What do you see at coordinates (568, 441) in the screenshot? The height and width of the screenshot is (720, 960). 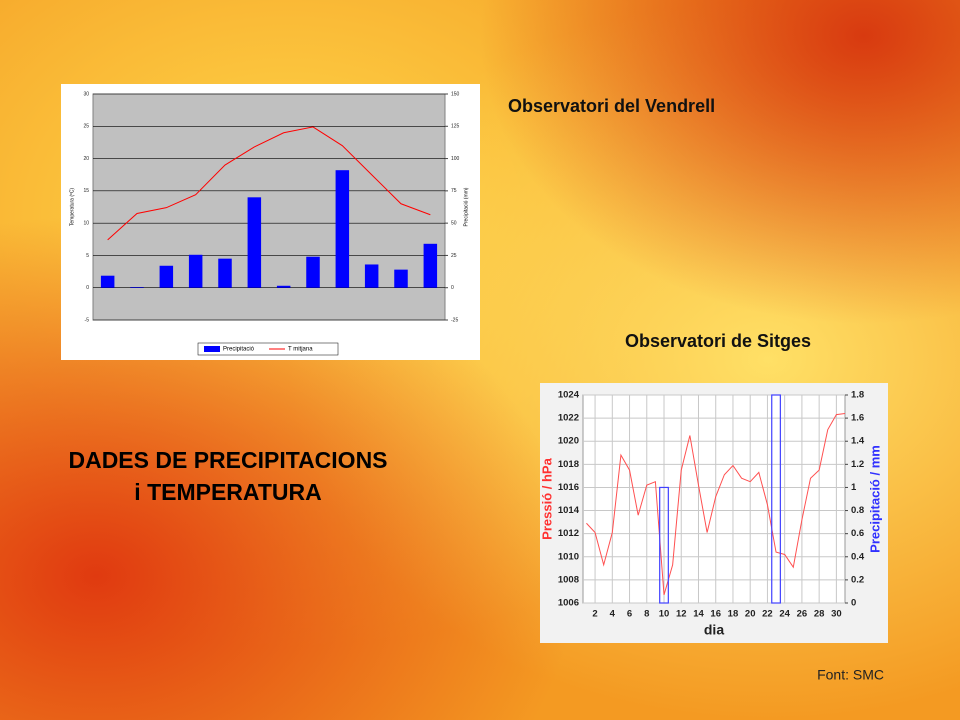 I see `y-tick-label: 1020` at bounding box center [568, 441].